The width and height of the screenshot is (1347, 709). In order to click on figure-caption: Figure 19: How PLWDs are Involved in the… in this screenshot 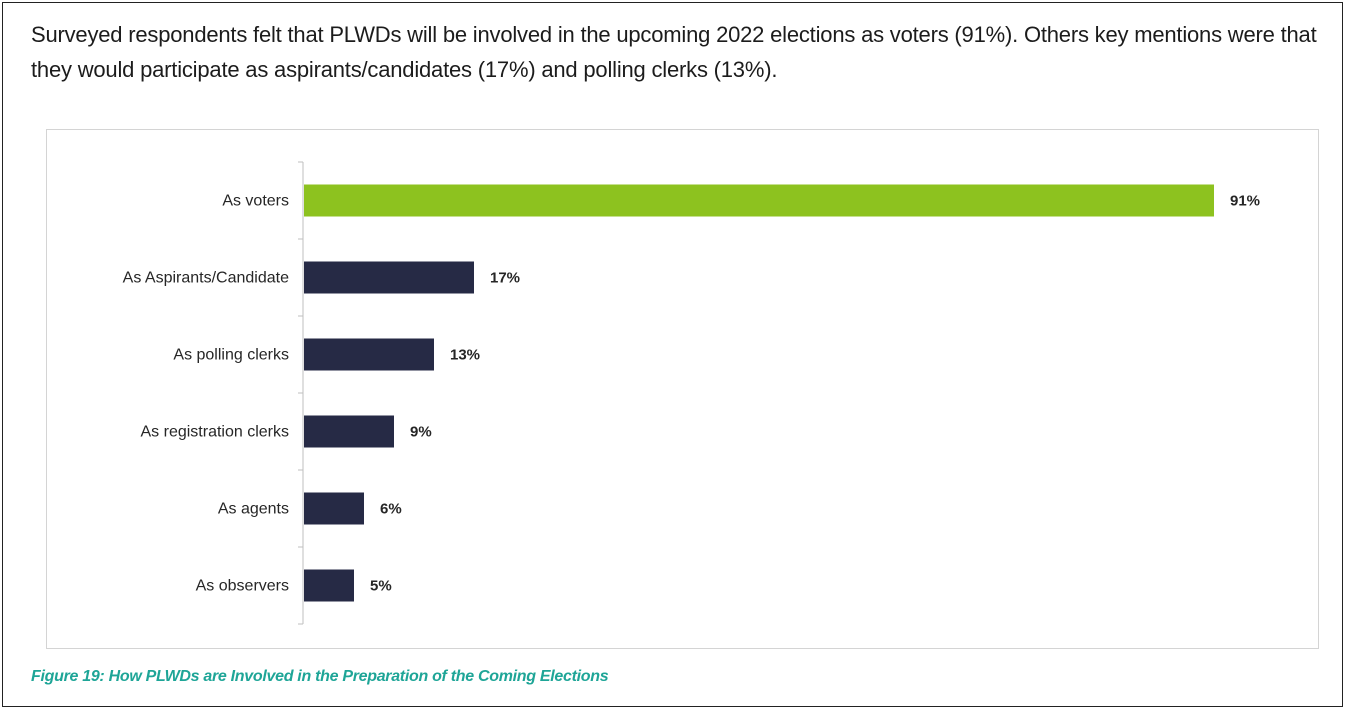, I will do `click(320, 676)`.